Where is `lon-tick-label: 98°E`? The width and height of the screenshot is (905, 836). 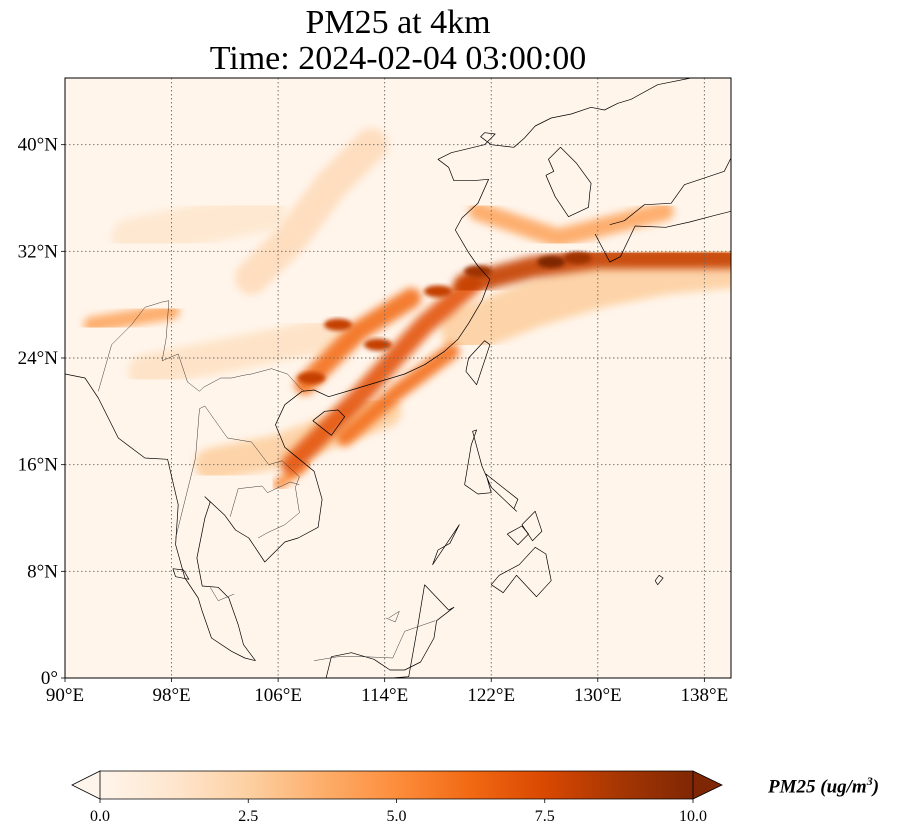 lon-tick-label: 98°E is located at coordinates (171, 695).